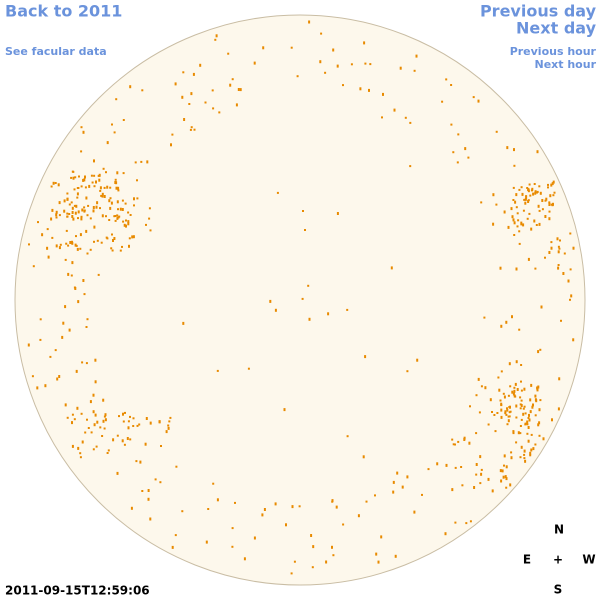 The height and width of the screenshot is (600, 600). Describe the element at coordinates (566, 64) in the screenshot. I see `next-hour-link: Next hour` at that location.